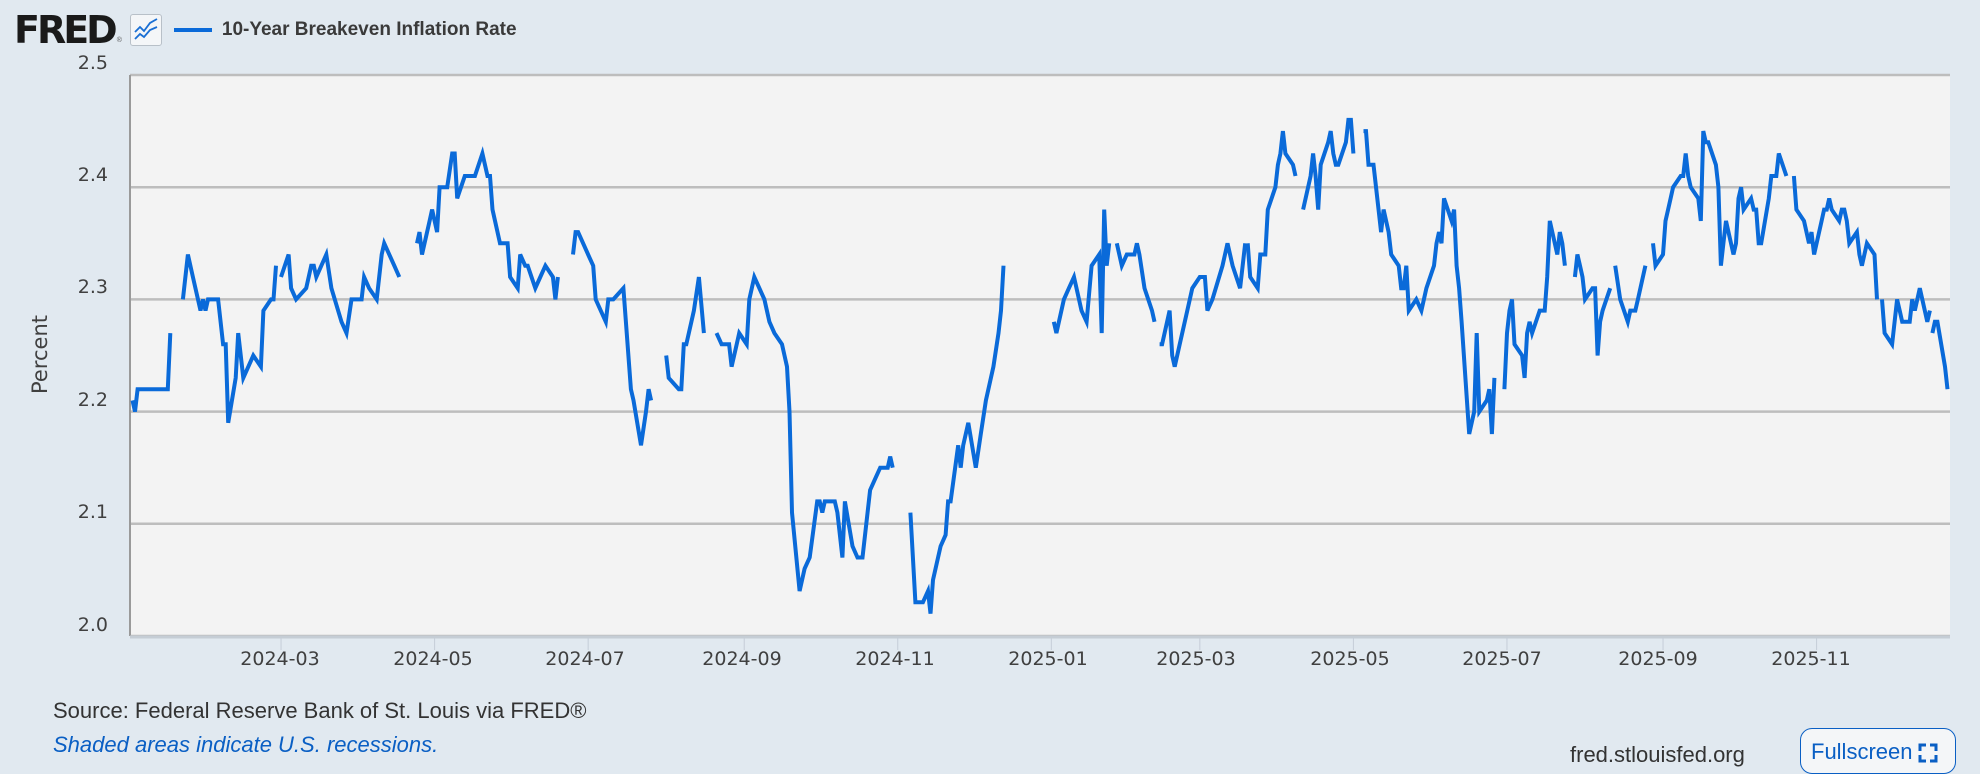  Describe the element at coordinates (1811, 659) in the screenshot. I see `x-tick-label: 2025-11` at that location.